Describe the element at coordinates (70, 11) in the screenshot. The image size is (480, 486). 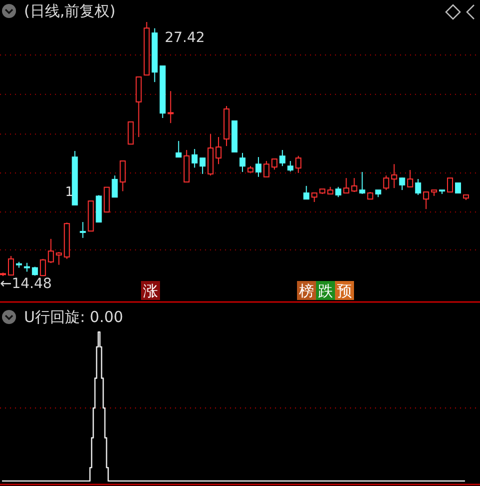
I see `chart-title: (日线,前复权)` at that location.